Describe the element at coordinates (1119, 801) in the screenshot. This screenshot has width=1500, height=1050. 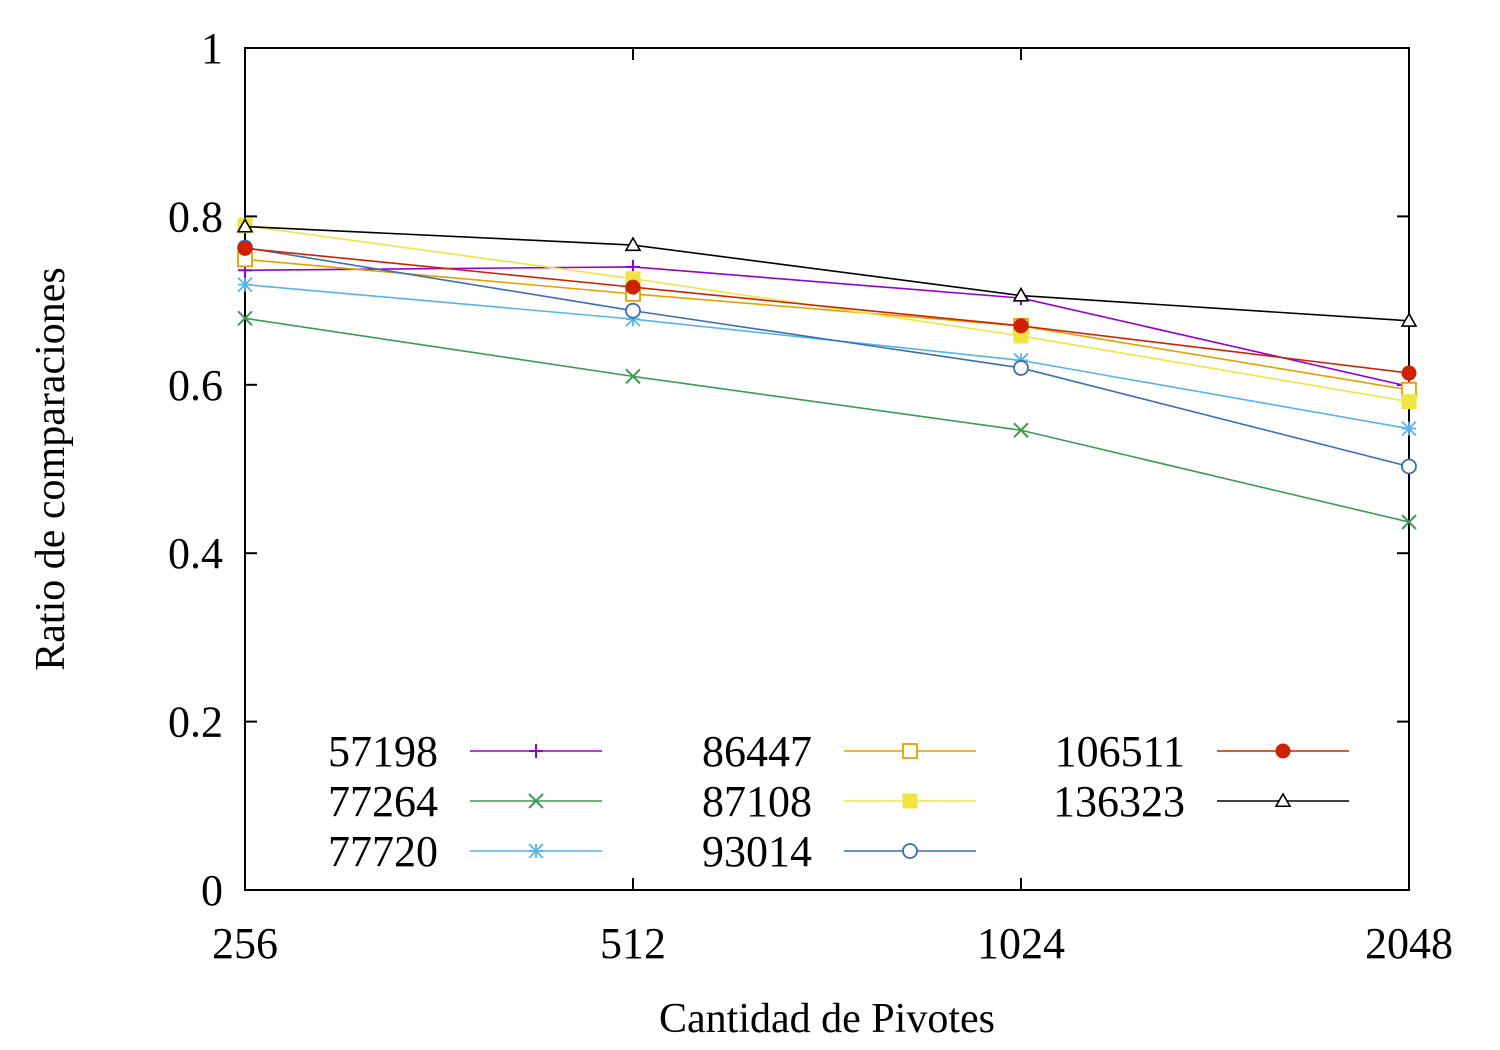
I see `legend-label: 136323` at that location.